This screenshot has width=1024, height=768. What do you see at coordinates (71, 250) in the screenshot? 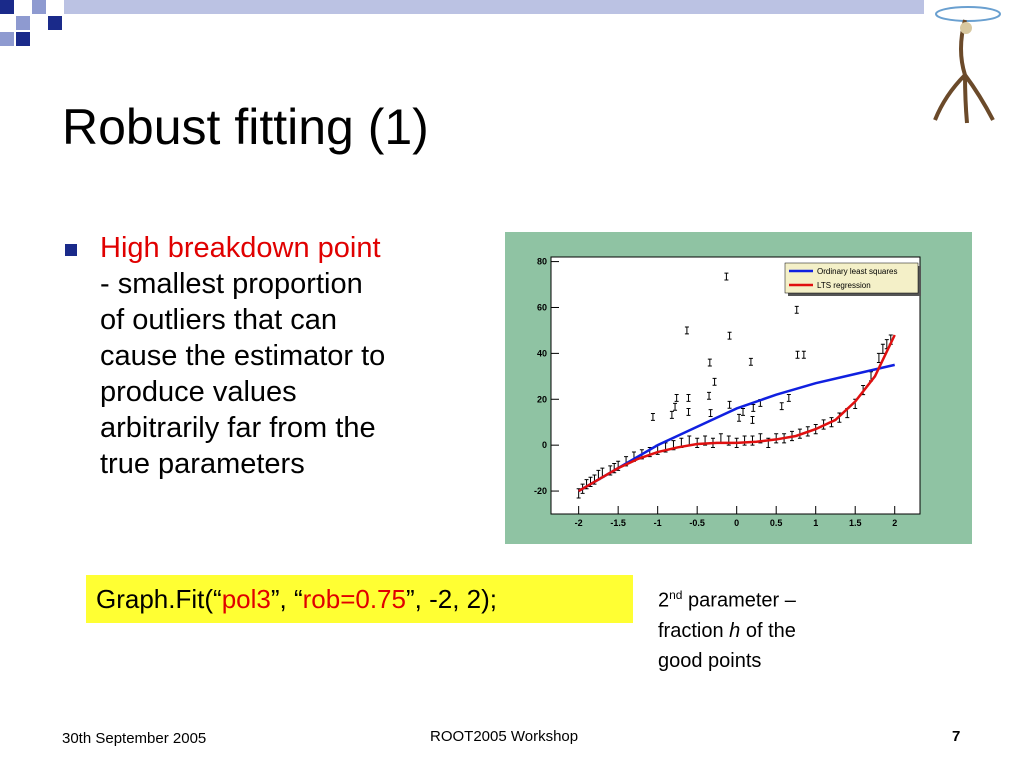
I see `bullet-marker` at bounding box center [71, 250].